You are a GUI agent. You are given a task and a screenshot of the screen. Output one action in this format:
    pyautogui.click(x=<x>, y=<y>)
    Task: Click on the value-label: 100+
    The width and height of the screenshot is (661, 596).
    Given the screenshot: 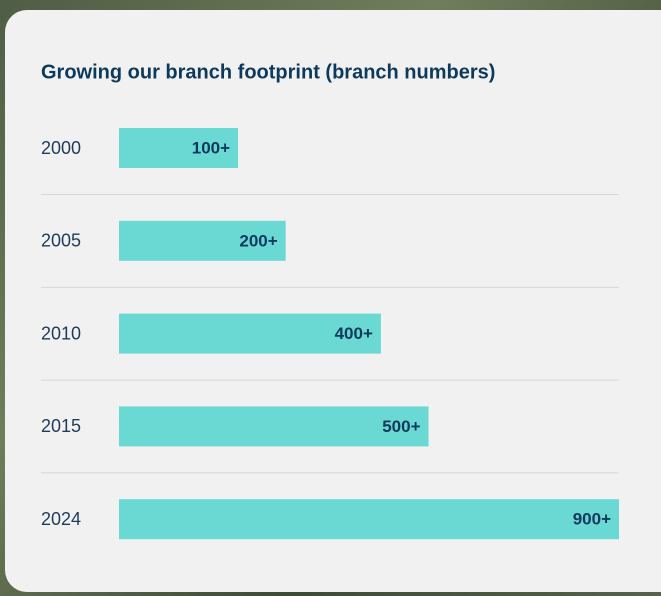 What is the action you would take?
    pyautogui.click(x=211, y=147)
    